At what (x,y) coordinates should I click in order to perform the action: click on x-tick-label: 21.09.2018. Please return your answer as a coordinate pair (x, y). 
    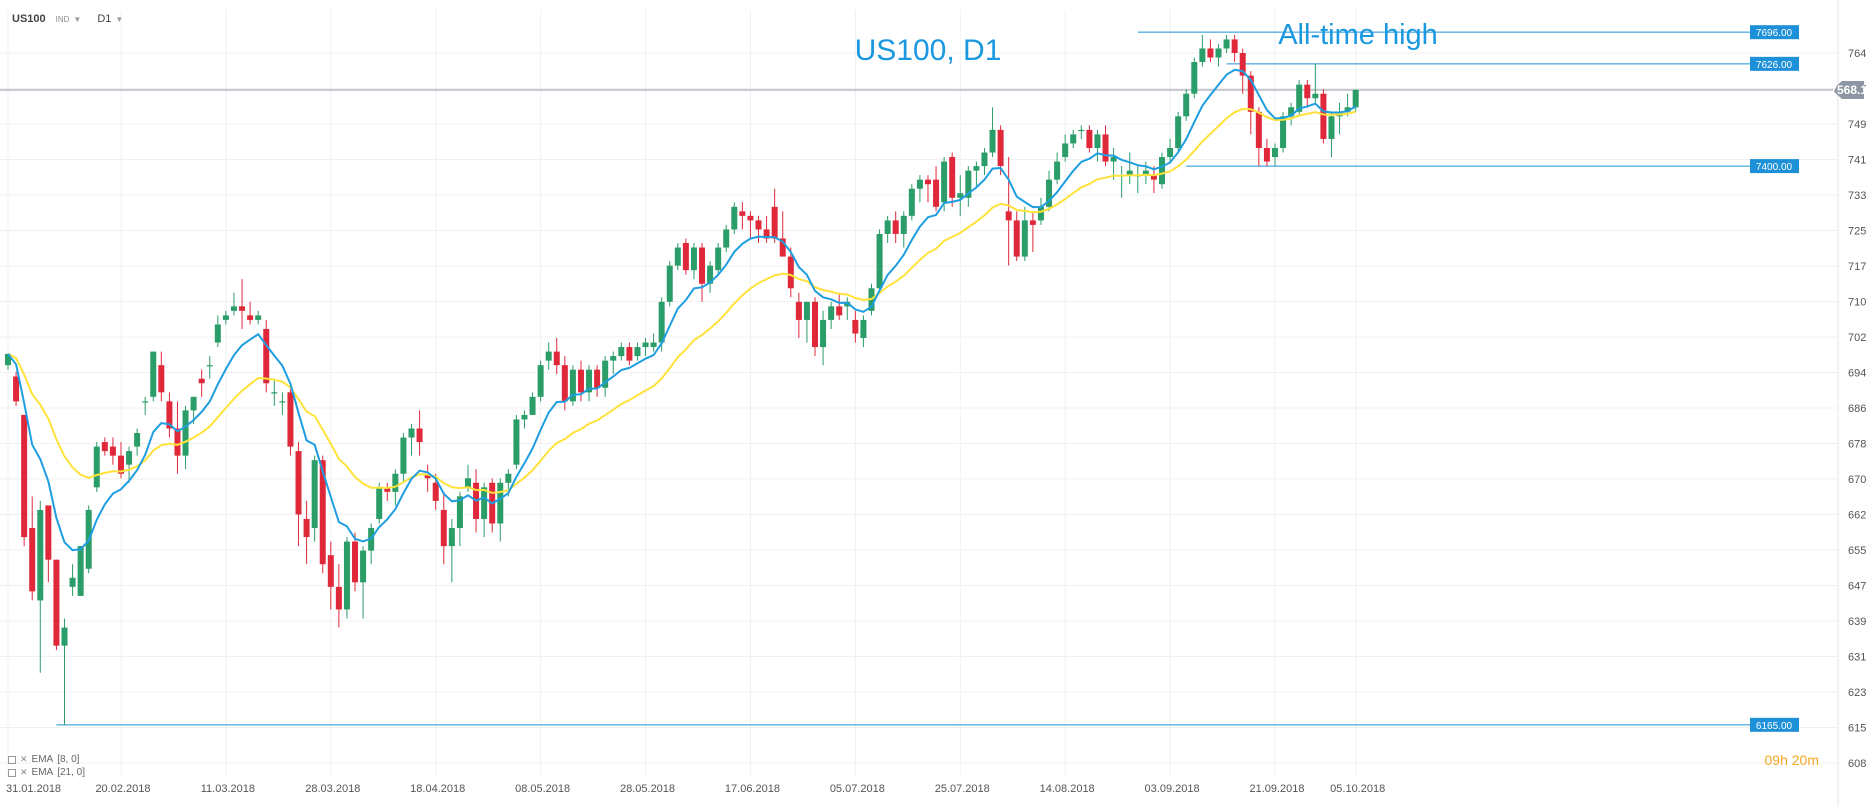
    Looking at the image, I should click on (1276, 789).